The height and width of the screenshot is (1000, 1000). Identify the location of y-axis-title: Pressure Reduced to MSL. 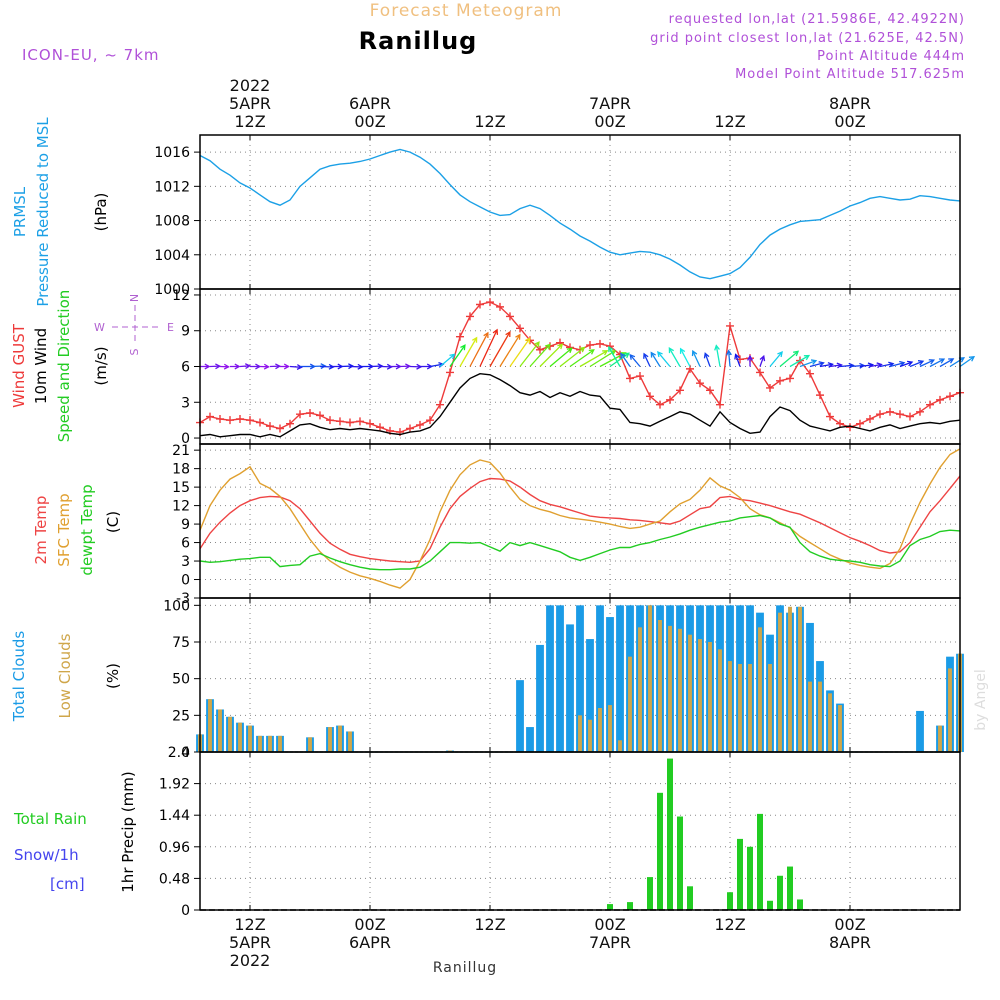
(43, 212).